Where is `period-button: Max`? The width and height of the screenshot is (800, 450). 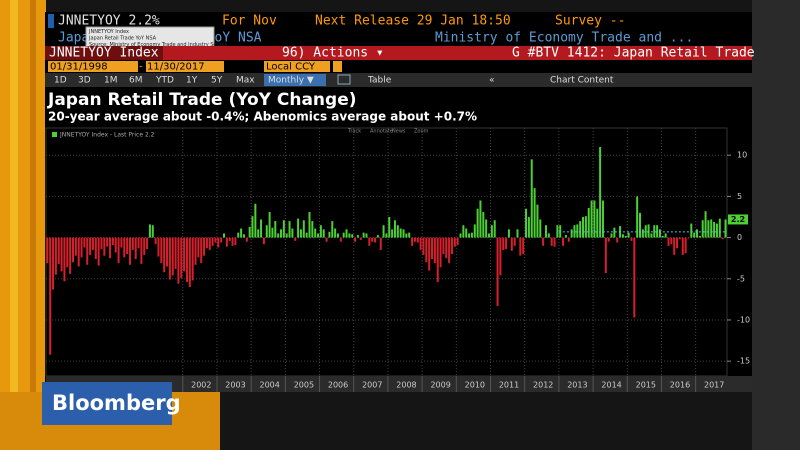 period-button: Max is located at coordinates (245, 81).